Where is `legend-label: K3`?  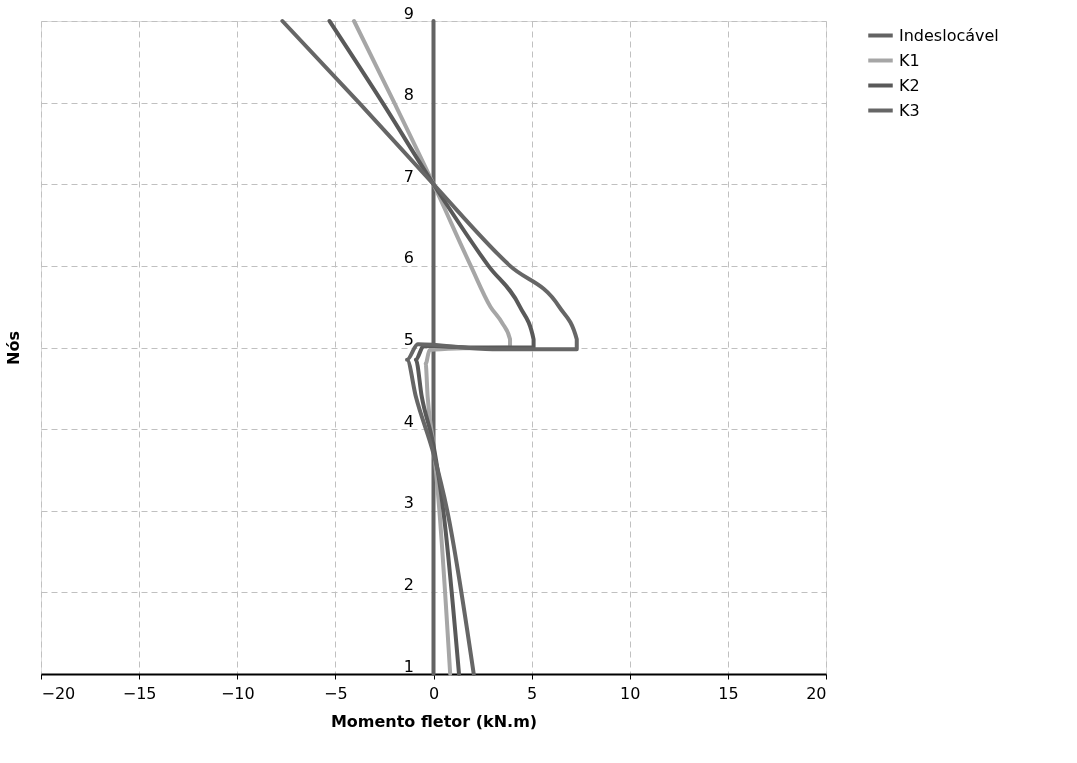 legend-label: K3 is located at coordinates (909, 110).